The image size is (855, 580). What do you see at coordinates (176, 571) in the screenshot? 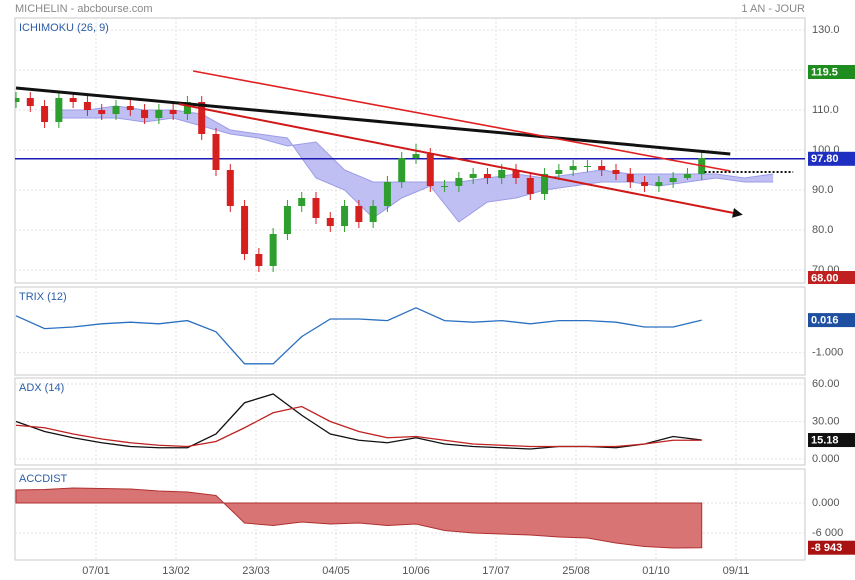
I see `x-tick-label: 13/02` at bounding box center [176, 571].